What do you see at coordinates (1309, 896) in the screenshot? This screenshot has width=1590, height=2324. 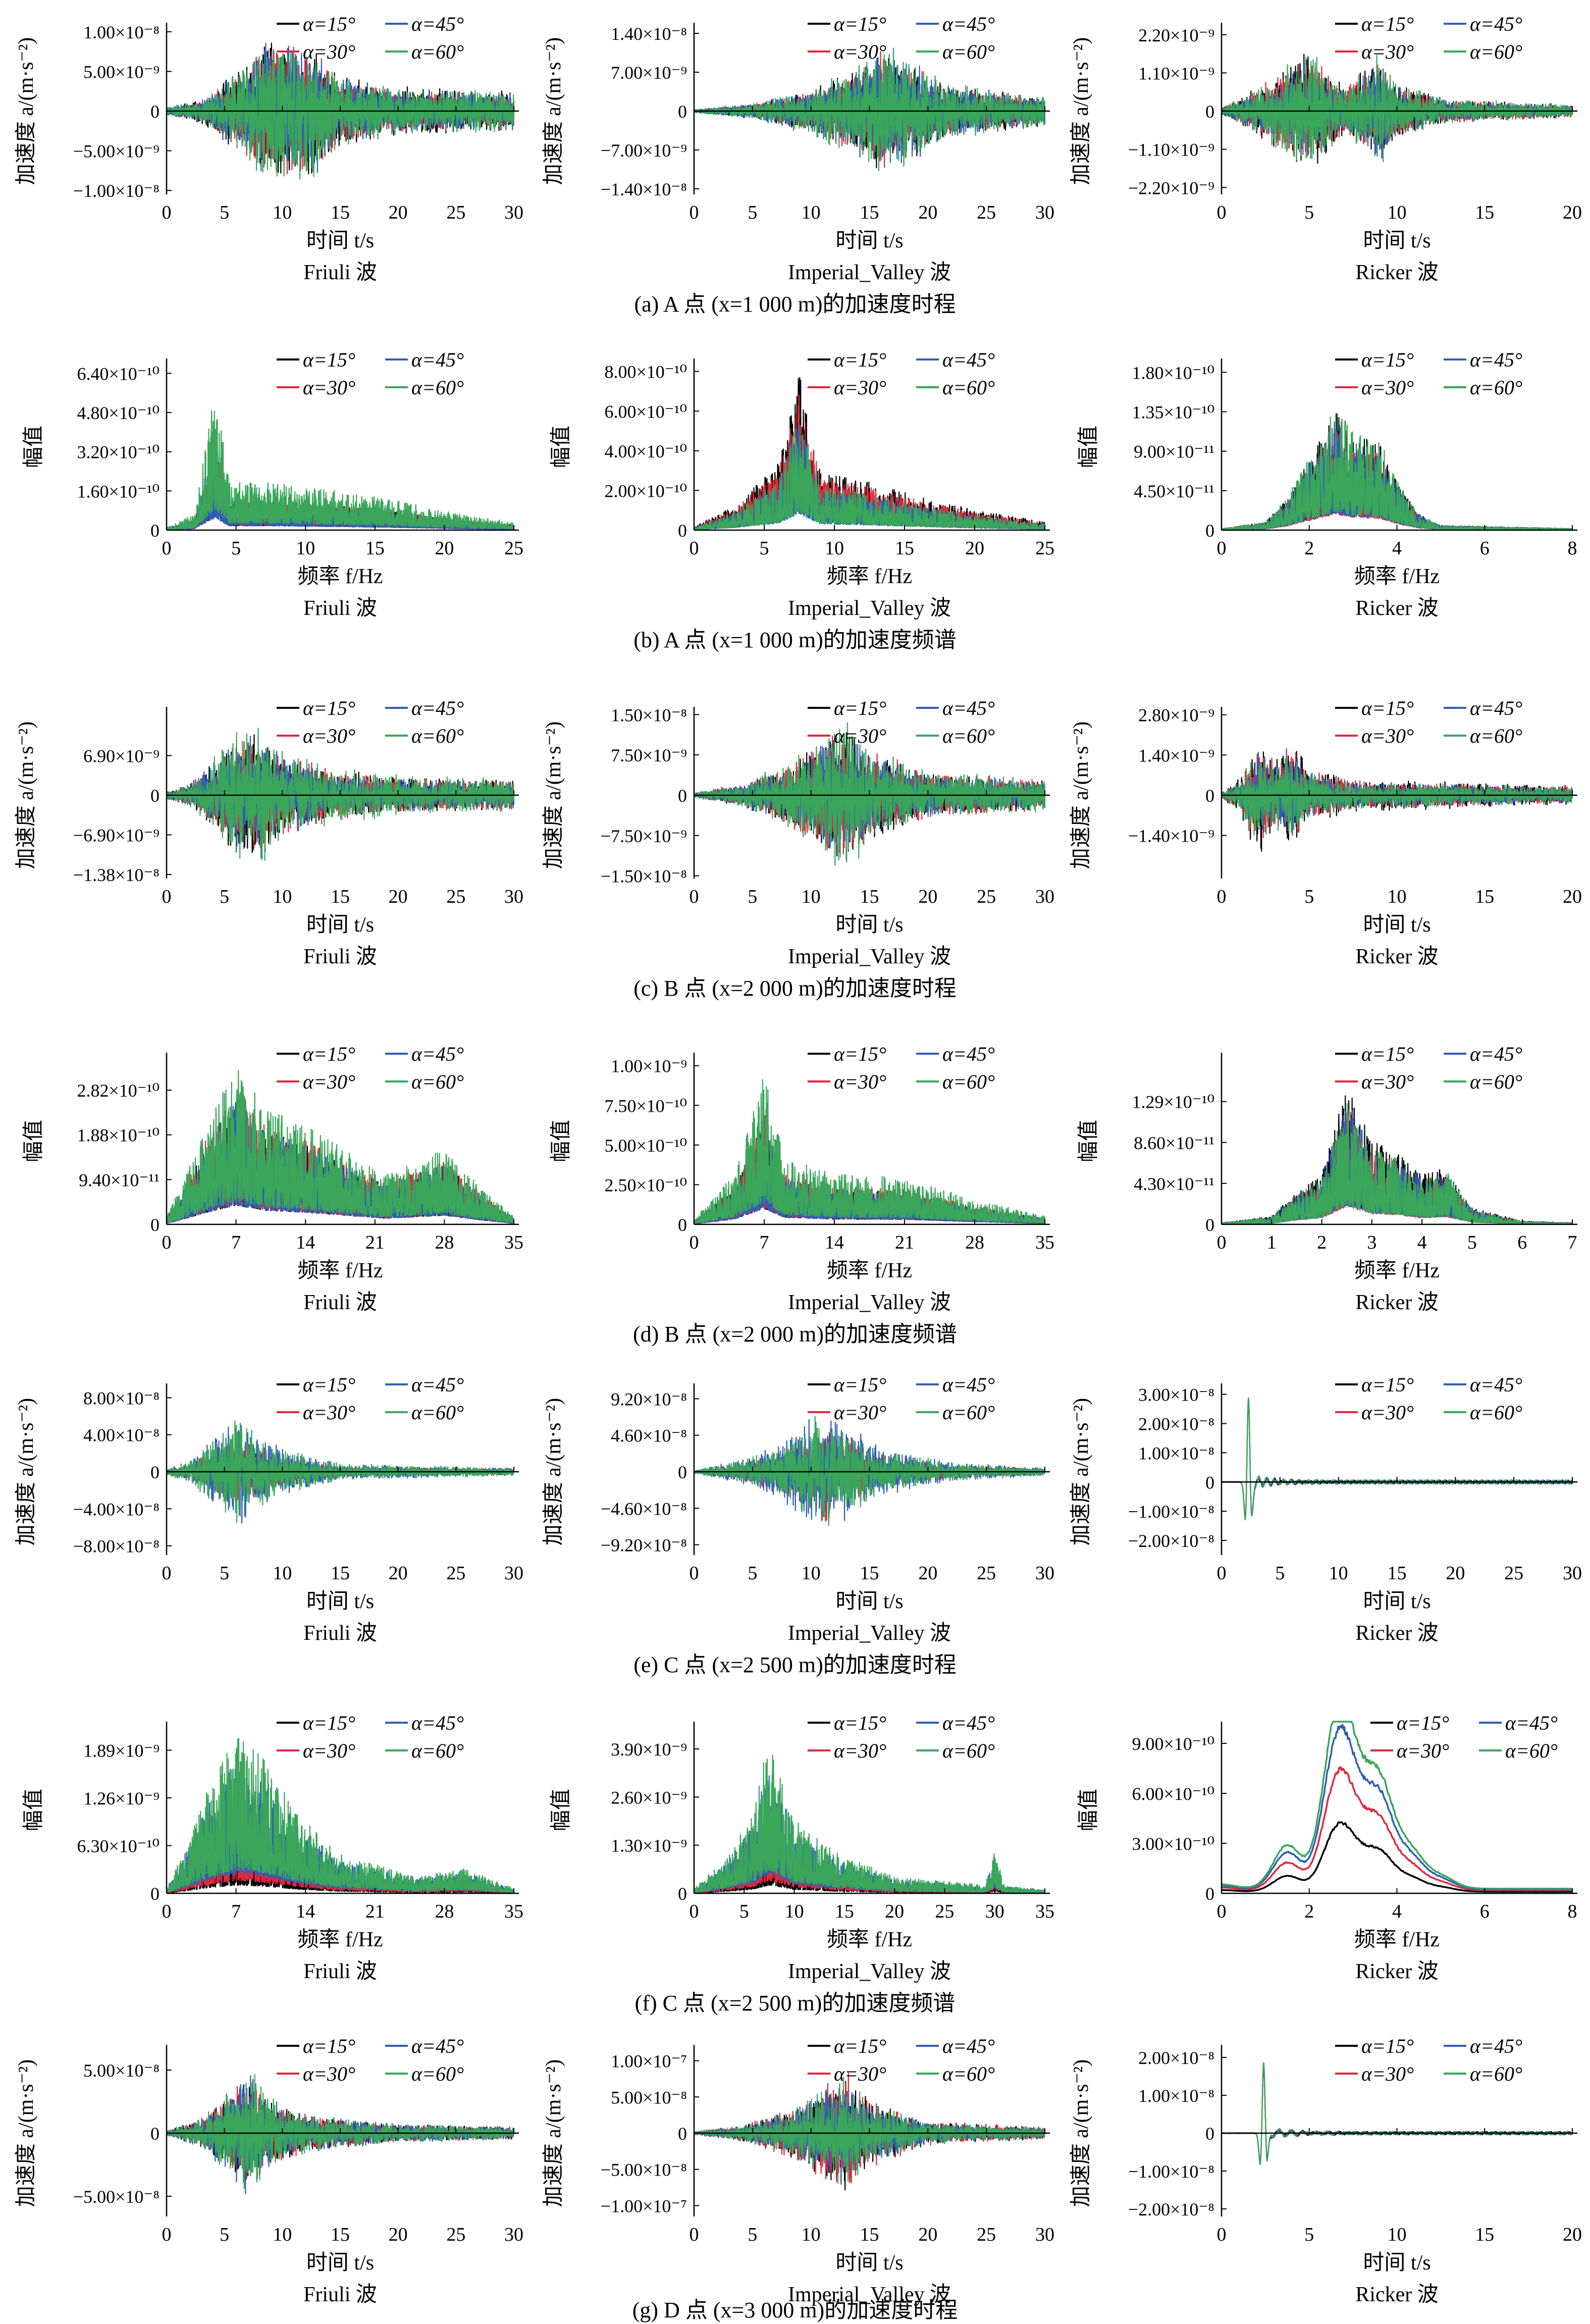 I see `x-tick-label: 5` at bounding box center [1309, 896].